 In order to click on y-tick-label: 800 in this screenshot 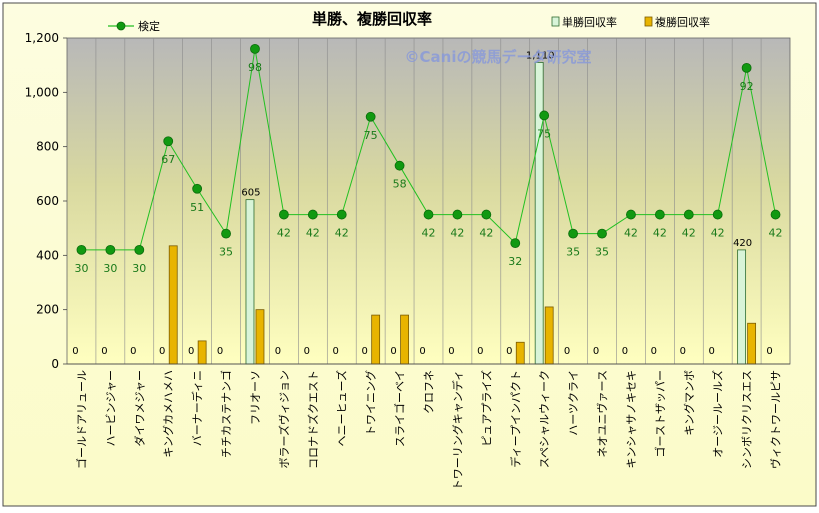, I will do `click(47, 147)`.